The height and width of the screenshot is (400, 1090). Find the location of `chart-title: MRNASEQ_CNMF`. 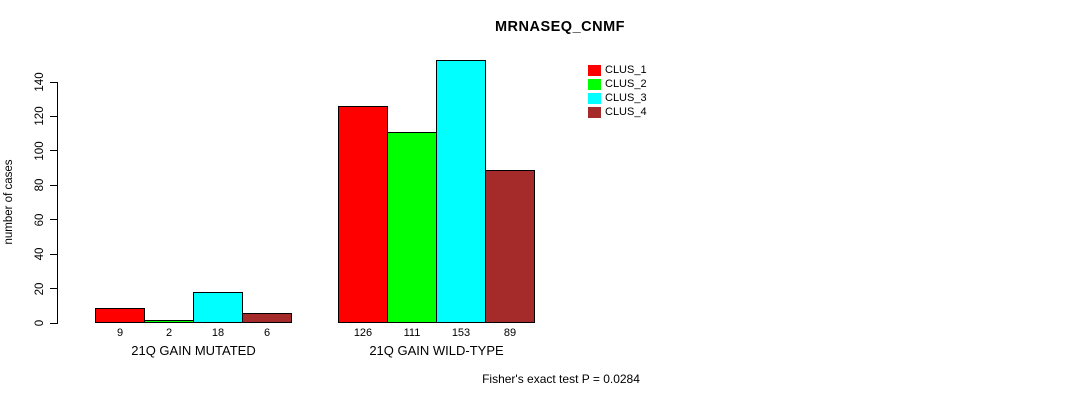

chart-title: MRNASEQ_CNMF is located at coordinates (560, 27).